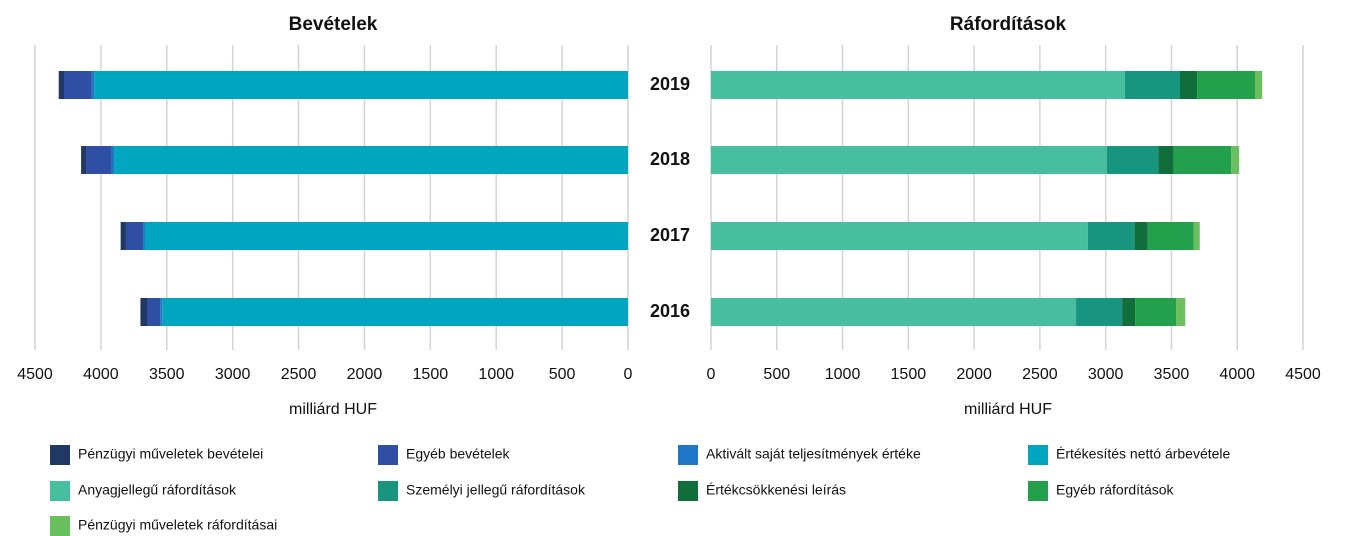 Image resolution: width=1346 pixels, height=536 pixels. What do you see at coordinates (670, 235) in the screenshot?
I see `y-tick-label: 2017` at bounding box center [670, 235].